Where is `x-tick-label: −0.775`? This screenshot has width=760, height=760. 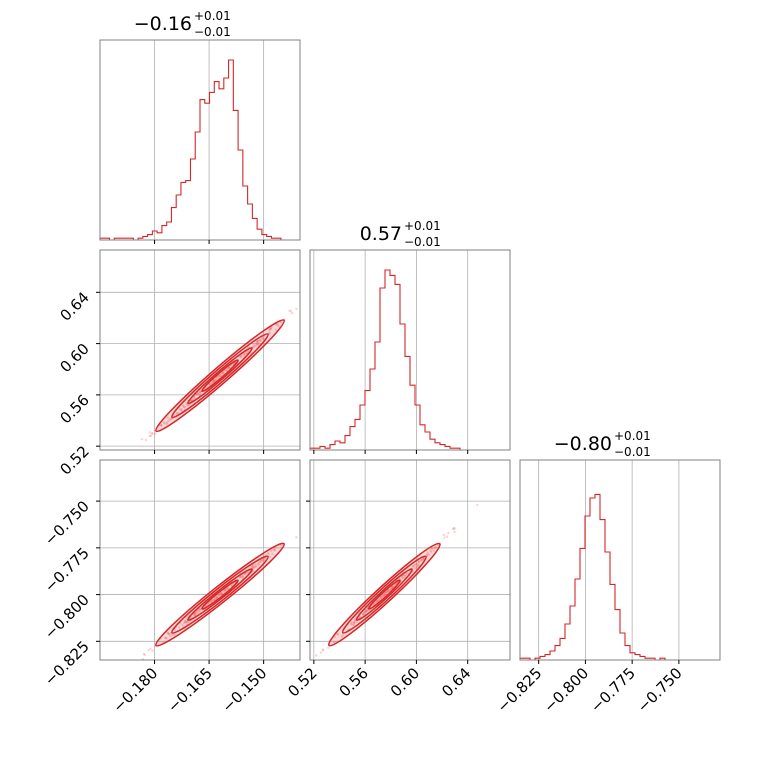 x-tick-label: −0.775 is located at coordinates (613, 690).